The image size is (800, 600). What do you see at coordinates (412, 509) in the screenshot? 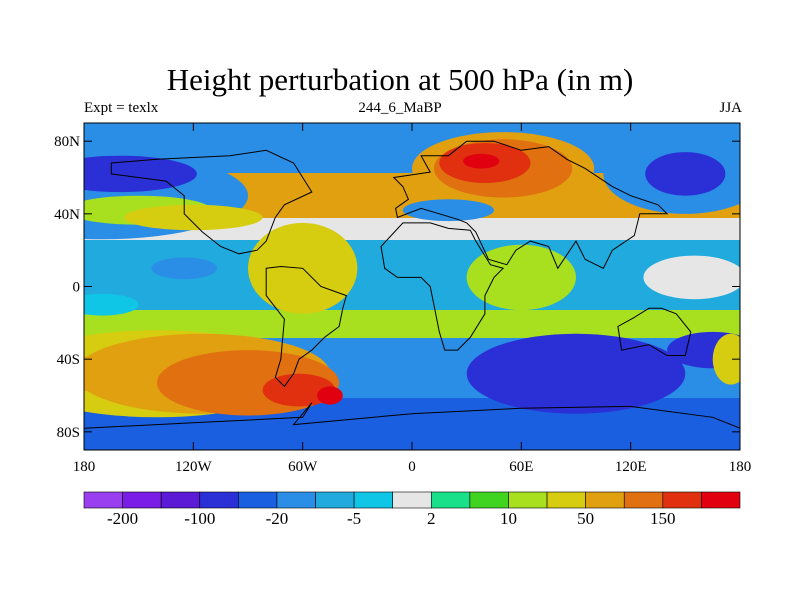
I see `colorbar: -200 -100 -20 -5 2 10 50 150` at bounding box center [412, 509].